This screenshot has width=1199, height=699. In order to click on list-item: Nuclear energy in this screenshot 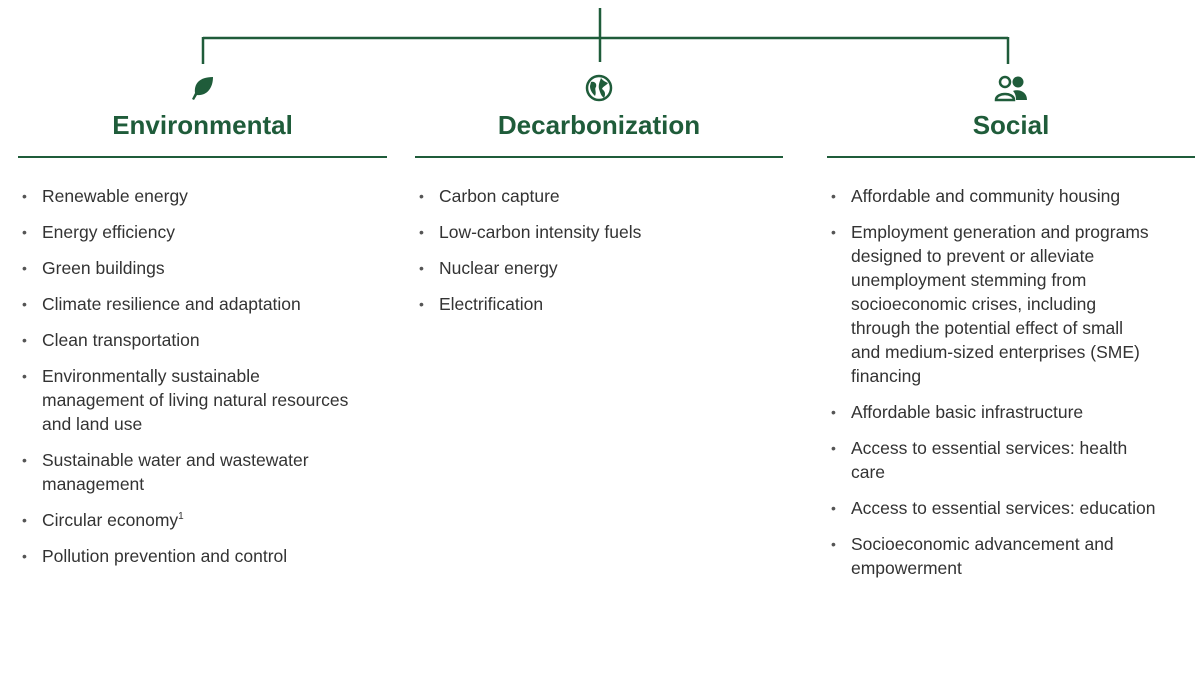, I will do `click(589, 268)`.